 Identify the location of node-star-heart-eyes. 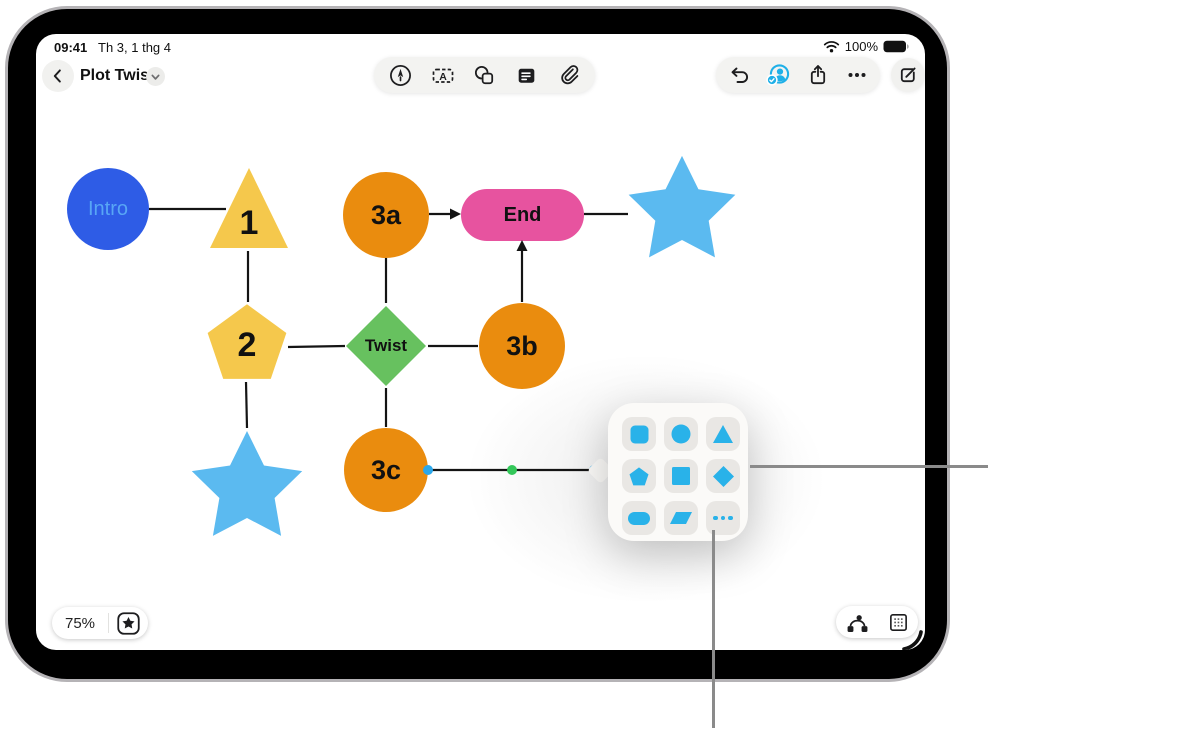
(682, 212).